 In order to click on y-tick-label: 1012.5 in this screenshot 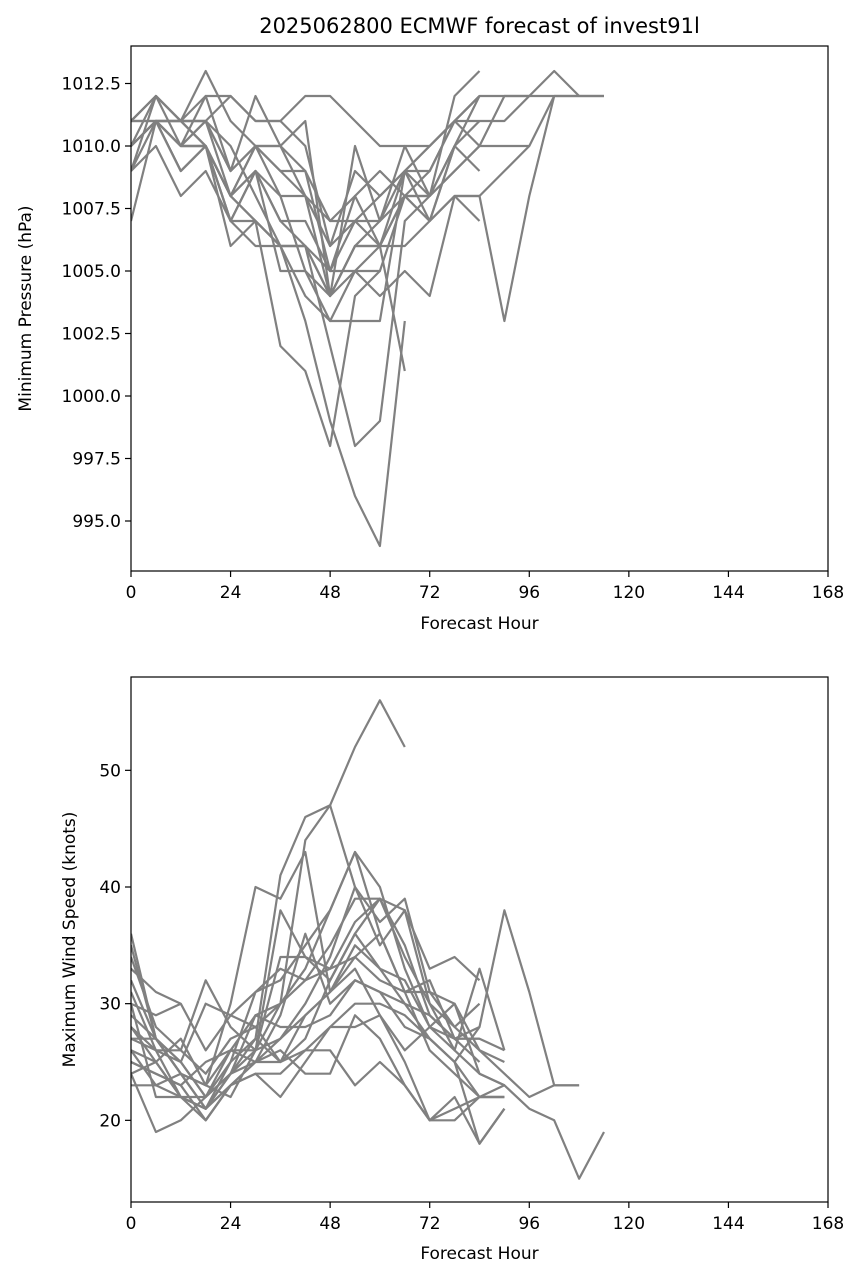, I will do `click(91, 85)`.